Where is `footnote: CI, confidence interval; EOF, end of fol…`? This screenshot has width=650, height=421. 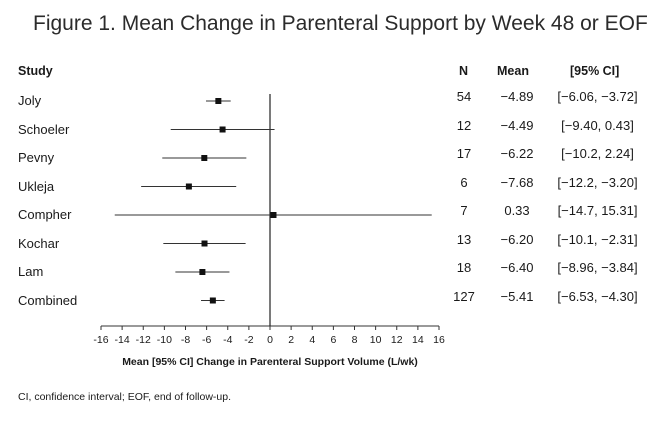
footnote: CI, confidence interval; EOF, end of fol… is located at coordinates (125, 397).